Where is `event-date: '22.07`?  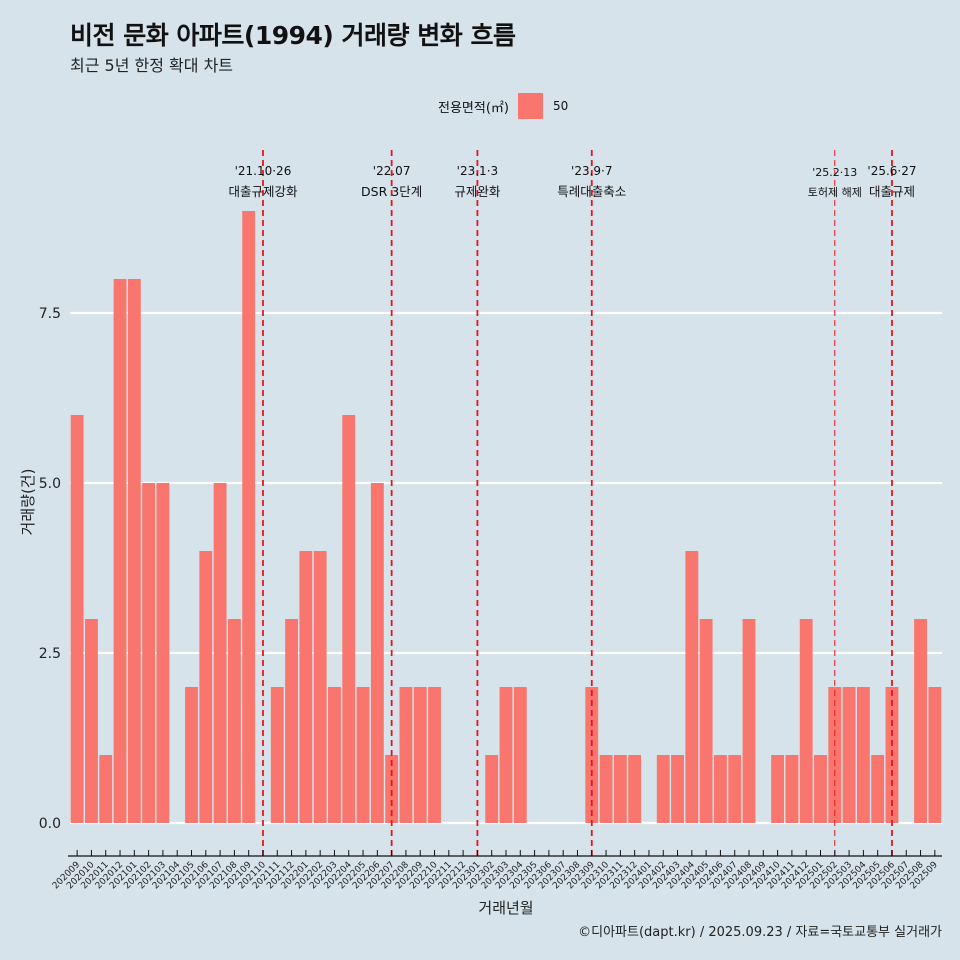 event-date: '22.07 is located at coordinates (392, 171).